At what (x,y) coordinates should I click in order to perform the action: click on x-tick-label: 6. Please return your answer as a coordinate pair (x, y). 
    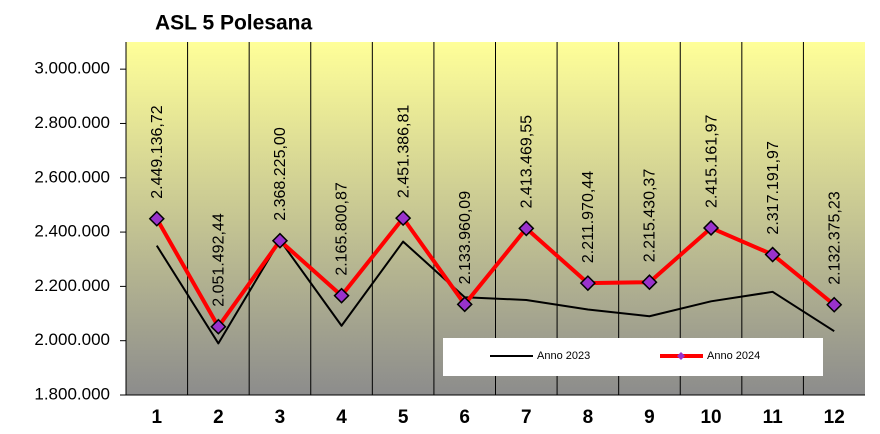
    Looking at the image, I should click on (464, 417).